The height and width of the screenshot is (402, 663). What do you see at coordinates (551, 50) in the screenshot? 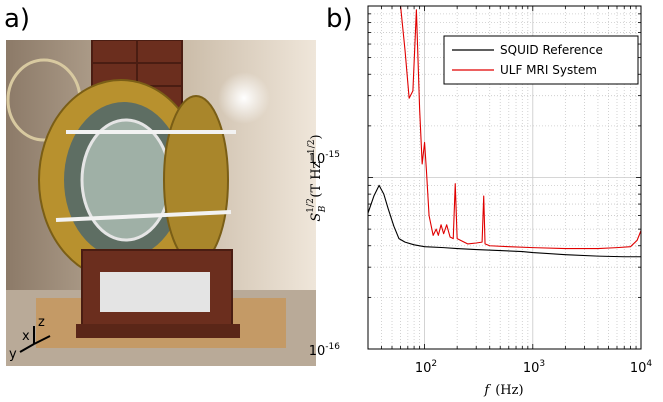
I see `legend-label-reference: SQUID Reference` at bounding box center [551, 50].